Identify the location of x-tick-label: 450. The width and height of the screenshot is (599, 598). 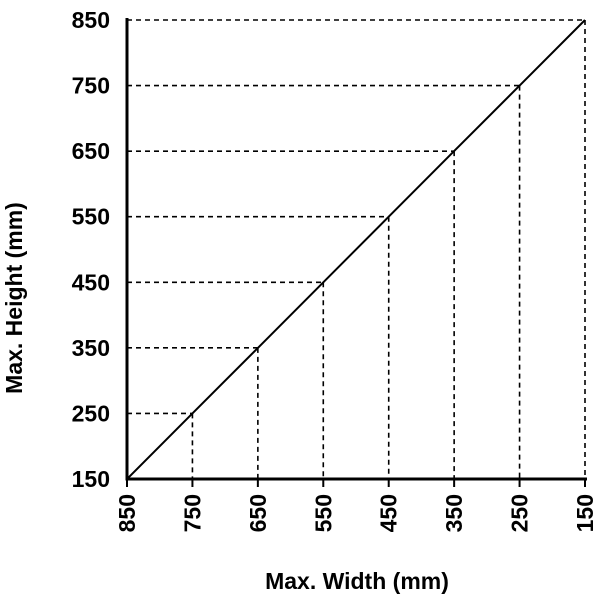
(389, 513).